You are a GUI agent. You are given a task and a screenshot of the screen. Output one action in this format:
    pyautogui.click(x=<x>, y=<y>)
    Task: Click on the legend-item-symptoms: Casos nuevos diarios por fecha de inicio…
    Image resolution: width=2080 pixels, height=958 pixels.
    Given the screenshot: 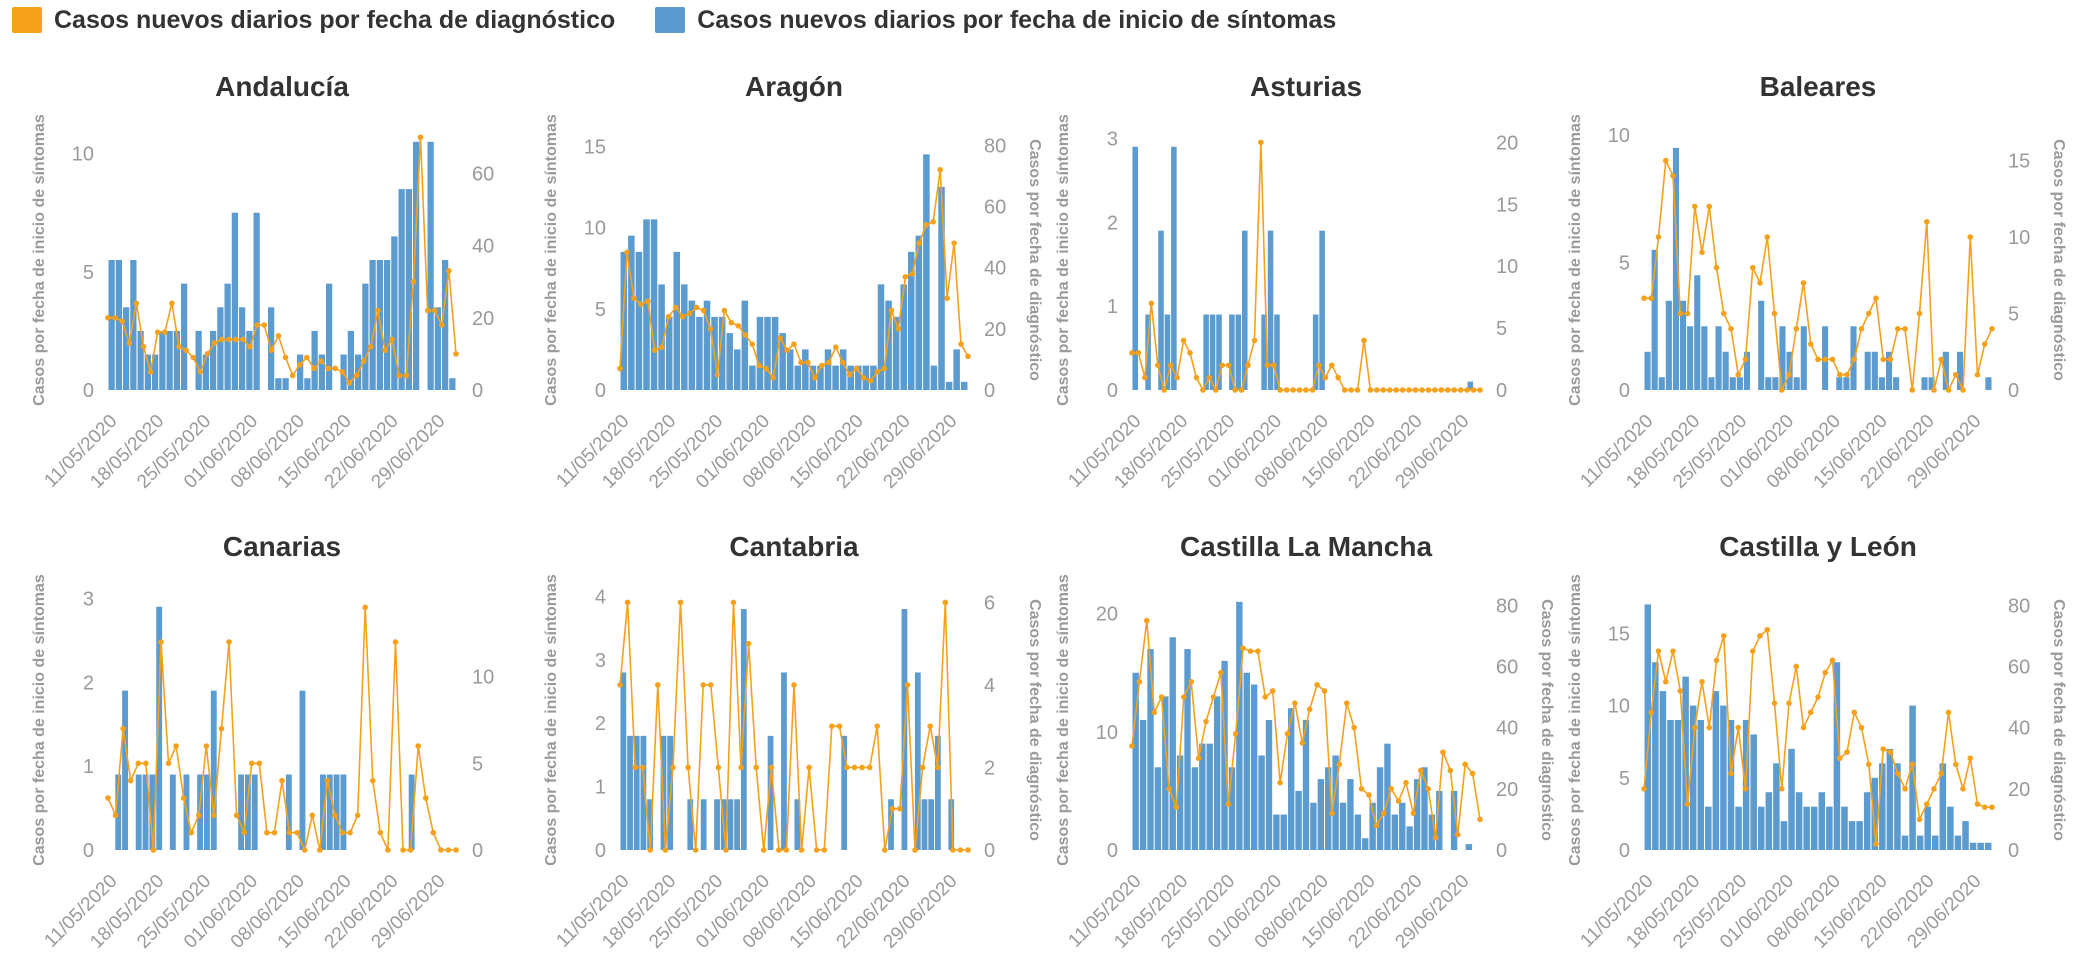 What is the action you would take?
    pyautogui.click(x=989, y=20)
    